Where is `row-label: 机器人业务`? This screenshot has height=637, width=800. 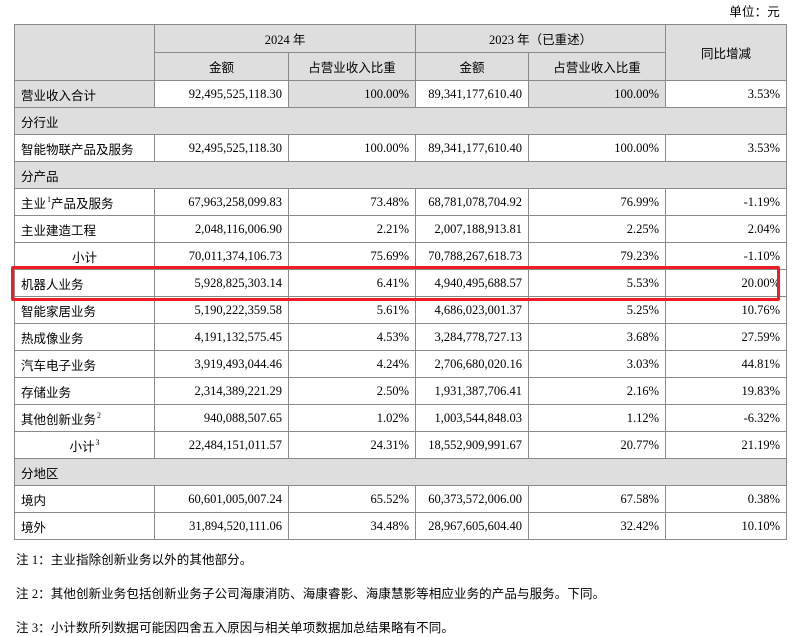
row-label: 机器人业务 is located at coordinates (84, 283).